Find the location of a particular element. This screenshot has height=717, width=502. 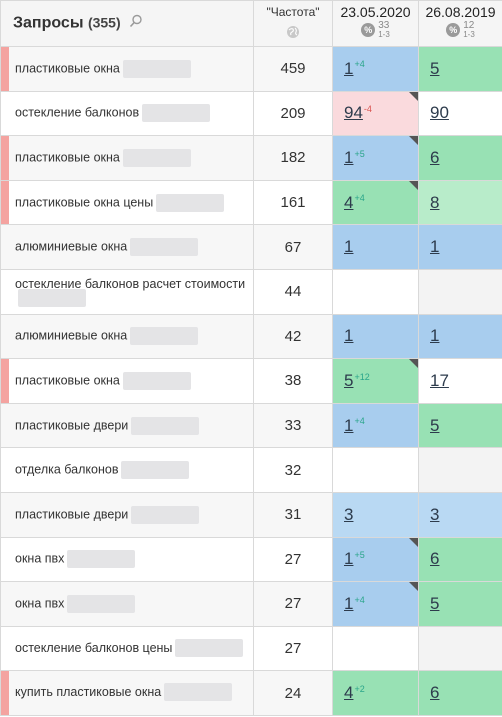

query-cell: купить пластиковые окна is located at coordinates (127, 693).